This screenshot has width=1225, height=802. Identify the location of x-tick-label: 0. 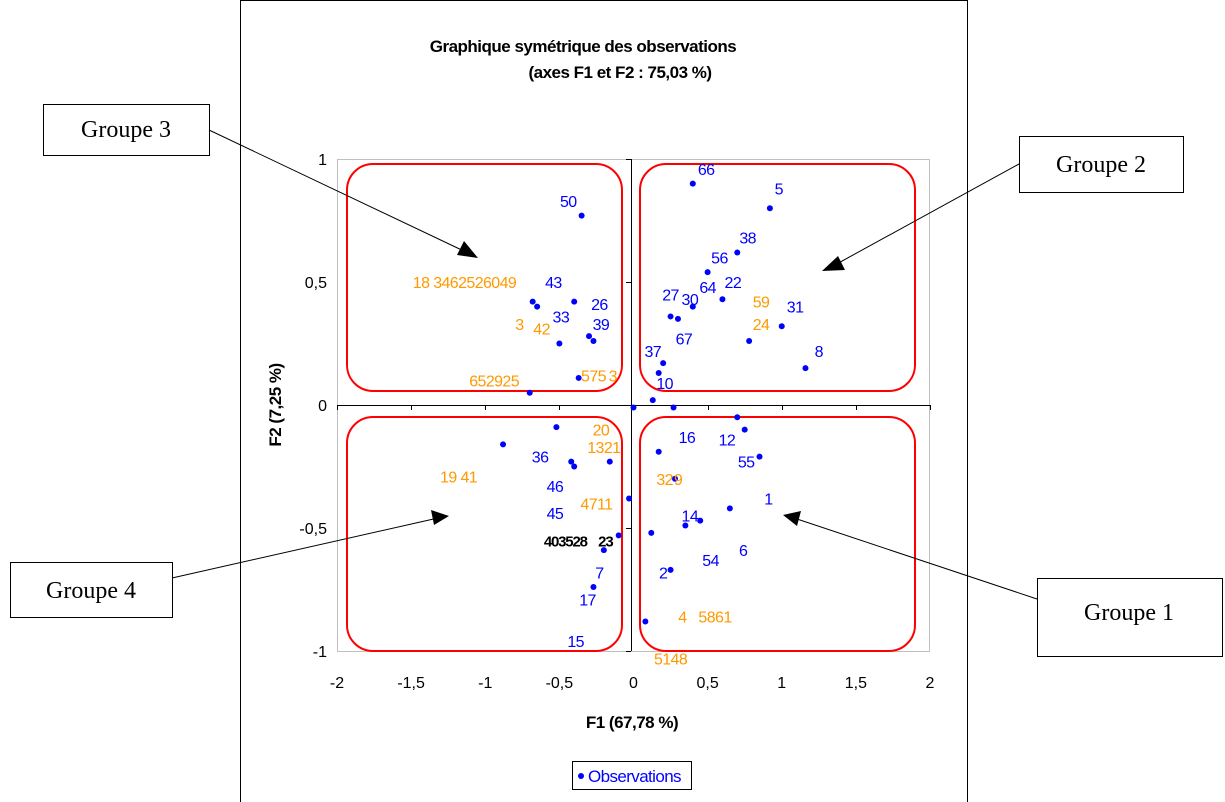
(633, 683).